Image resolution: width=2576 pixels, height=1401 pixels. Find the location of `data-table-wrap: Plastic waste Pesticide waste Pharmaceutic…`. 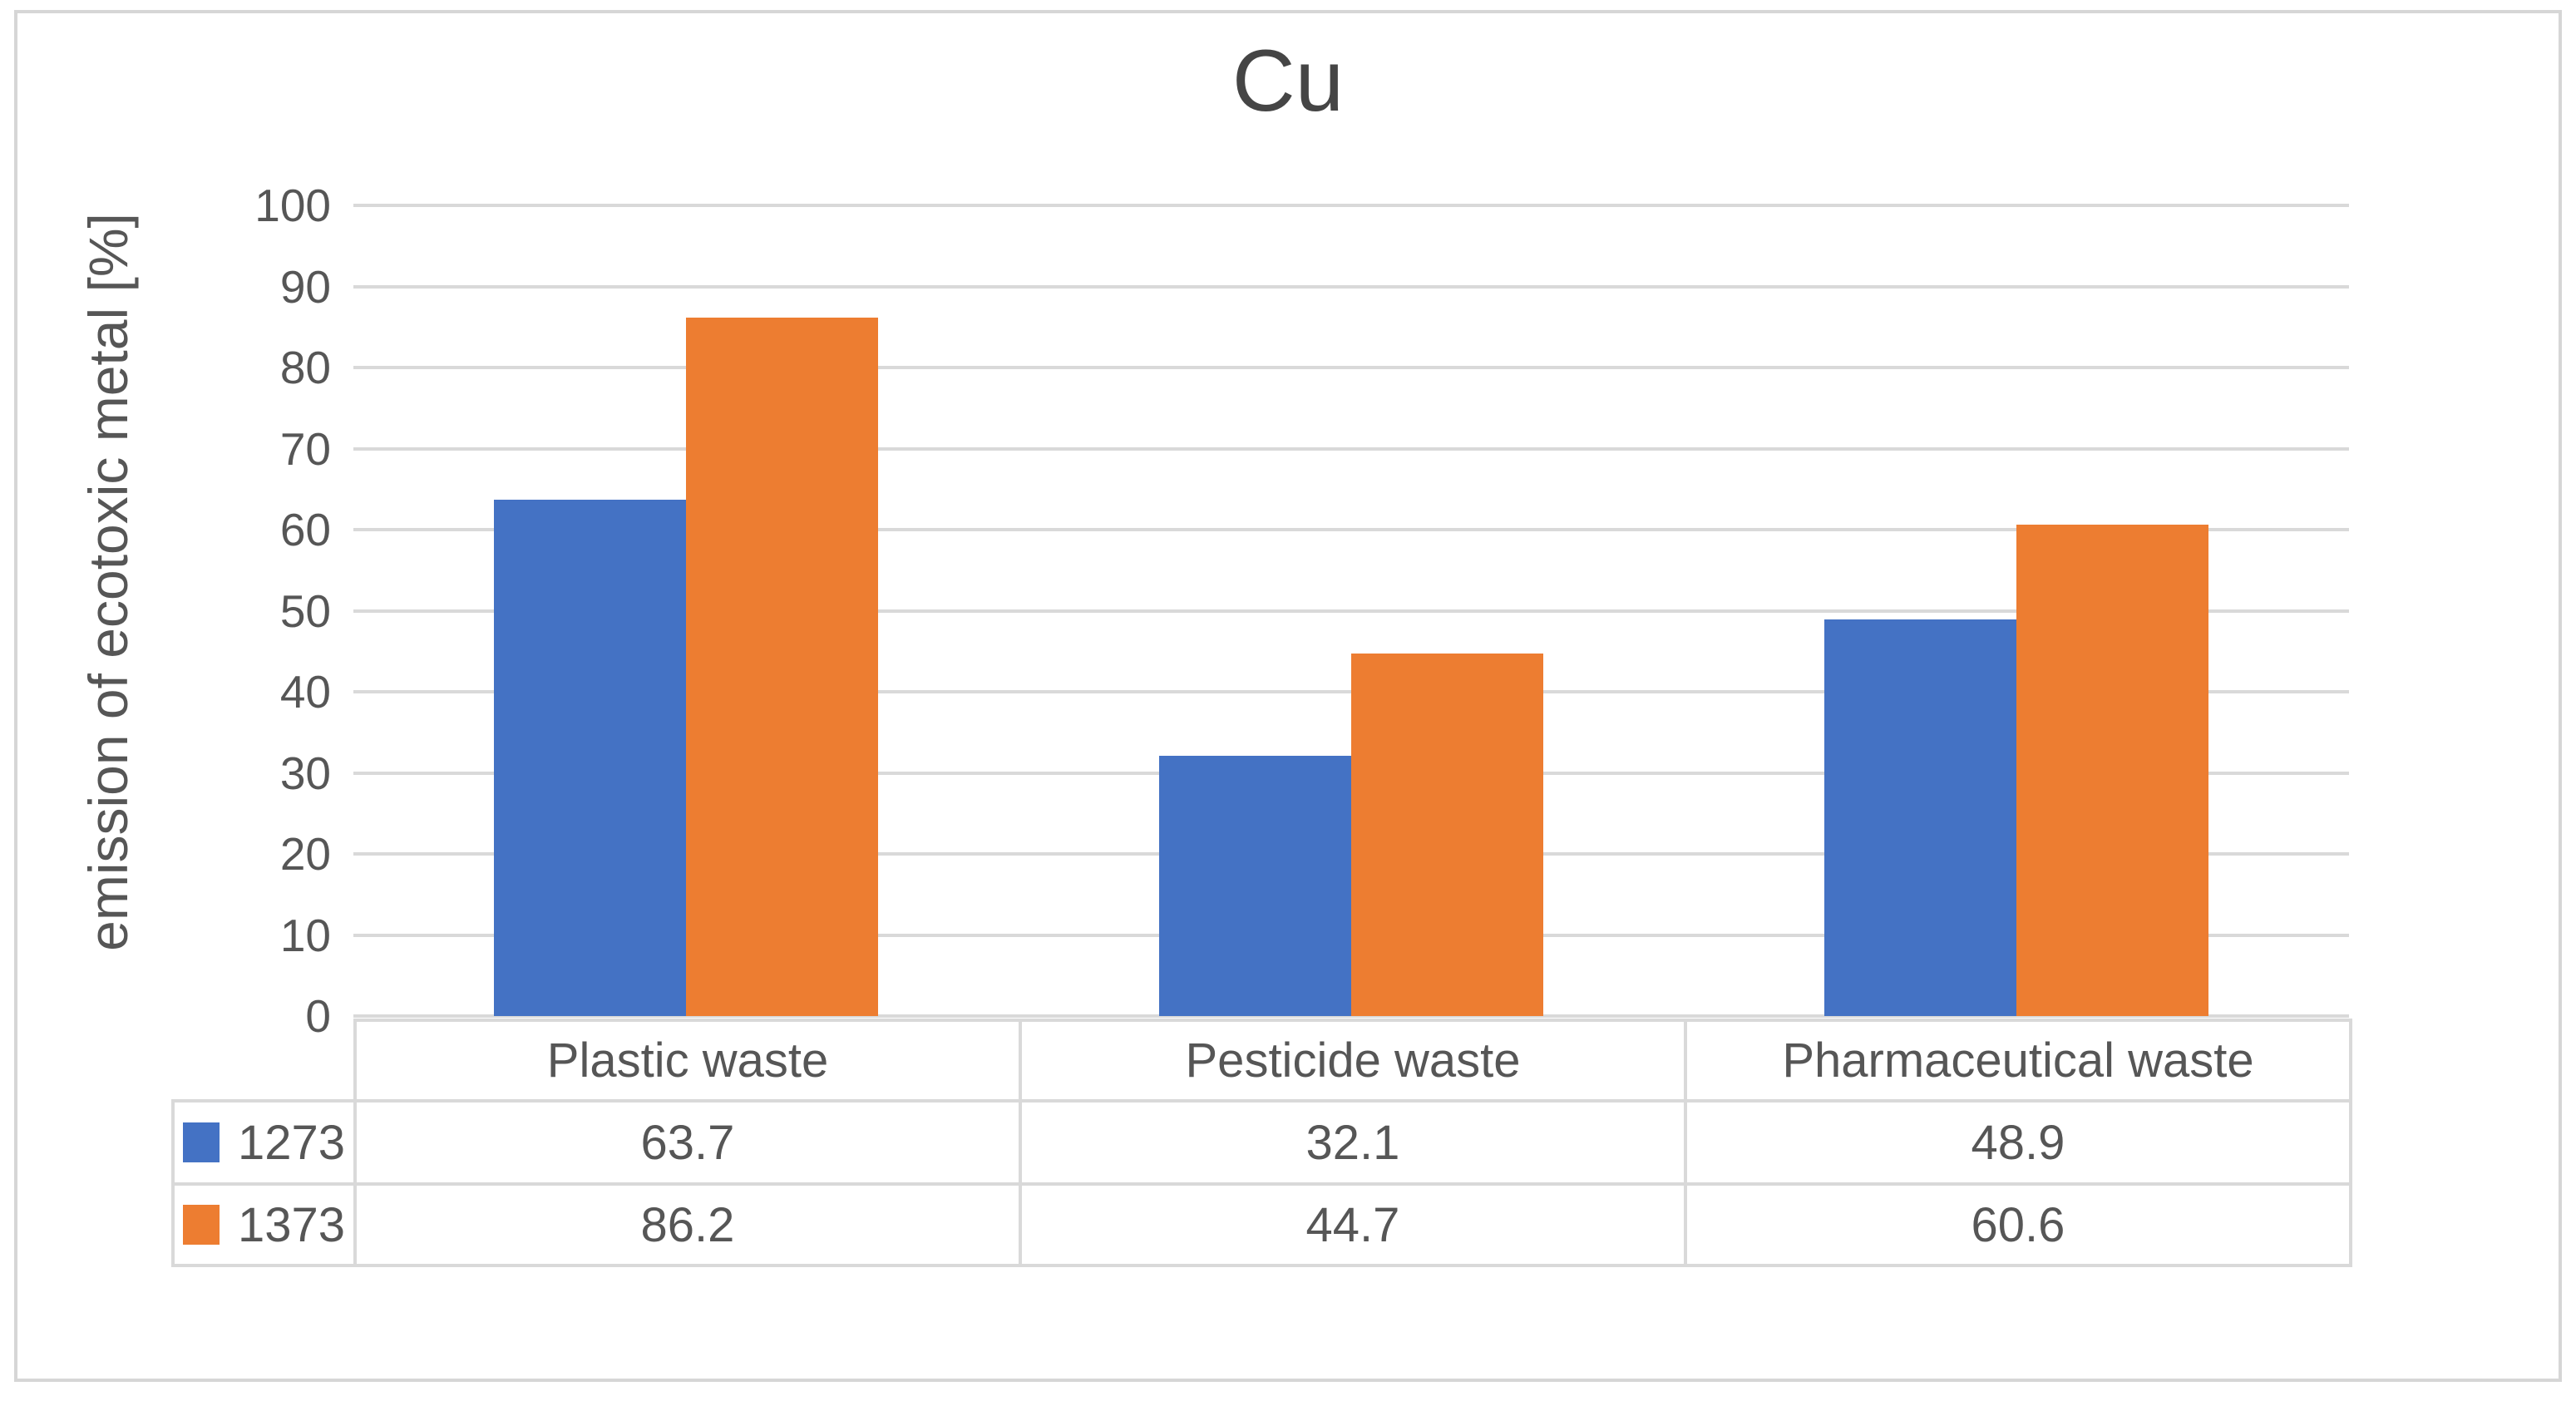

data-table-wrap: Plastic waste Pesticide waste Pharmaceutic… is located at coordinates (1261, 1143).